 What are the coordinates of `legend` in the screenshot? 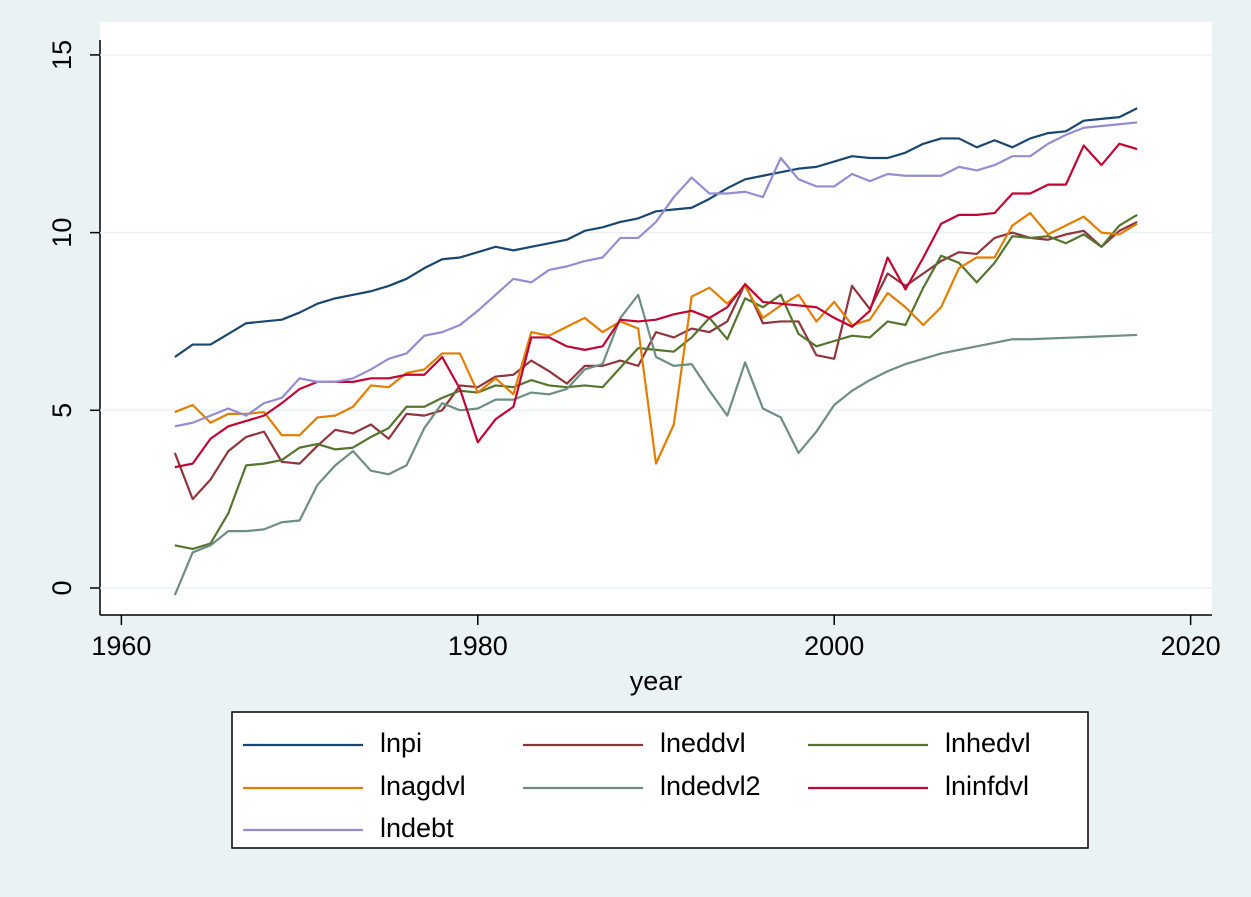 It's located at (660, 780).